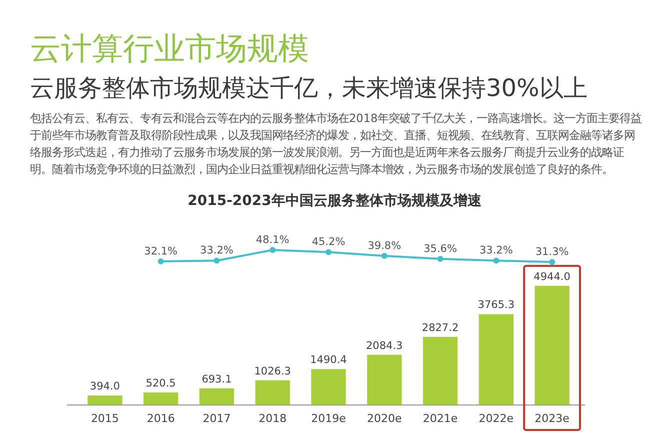  I want to click on x-tick-label: 2020e, so click(384, 418).